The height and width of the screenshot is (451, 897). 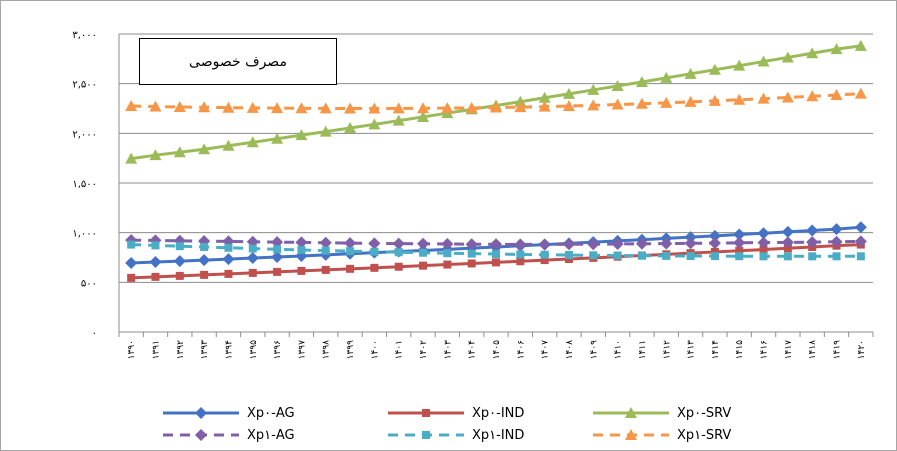 What do you see at coordinates (156, 349) in the screenshot?
I see `x-tick-label: ۱۳۹۱` at bounding box center [156, 349].